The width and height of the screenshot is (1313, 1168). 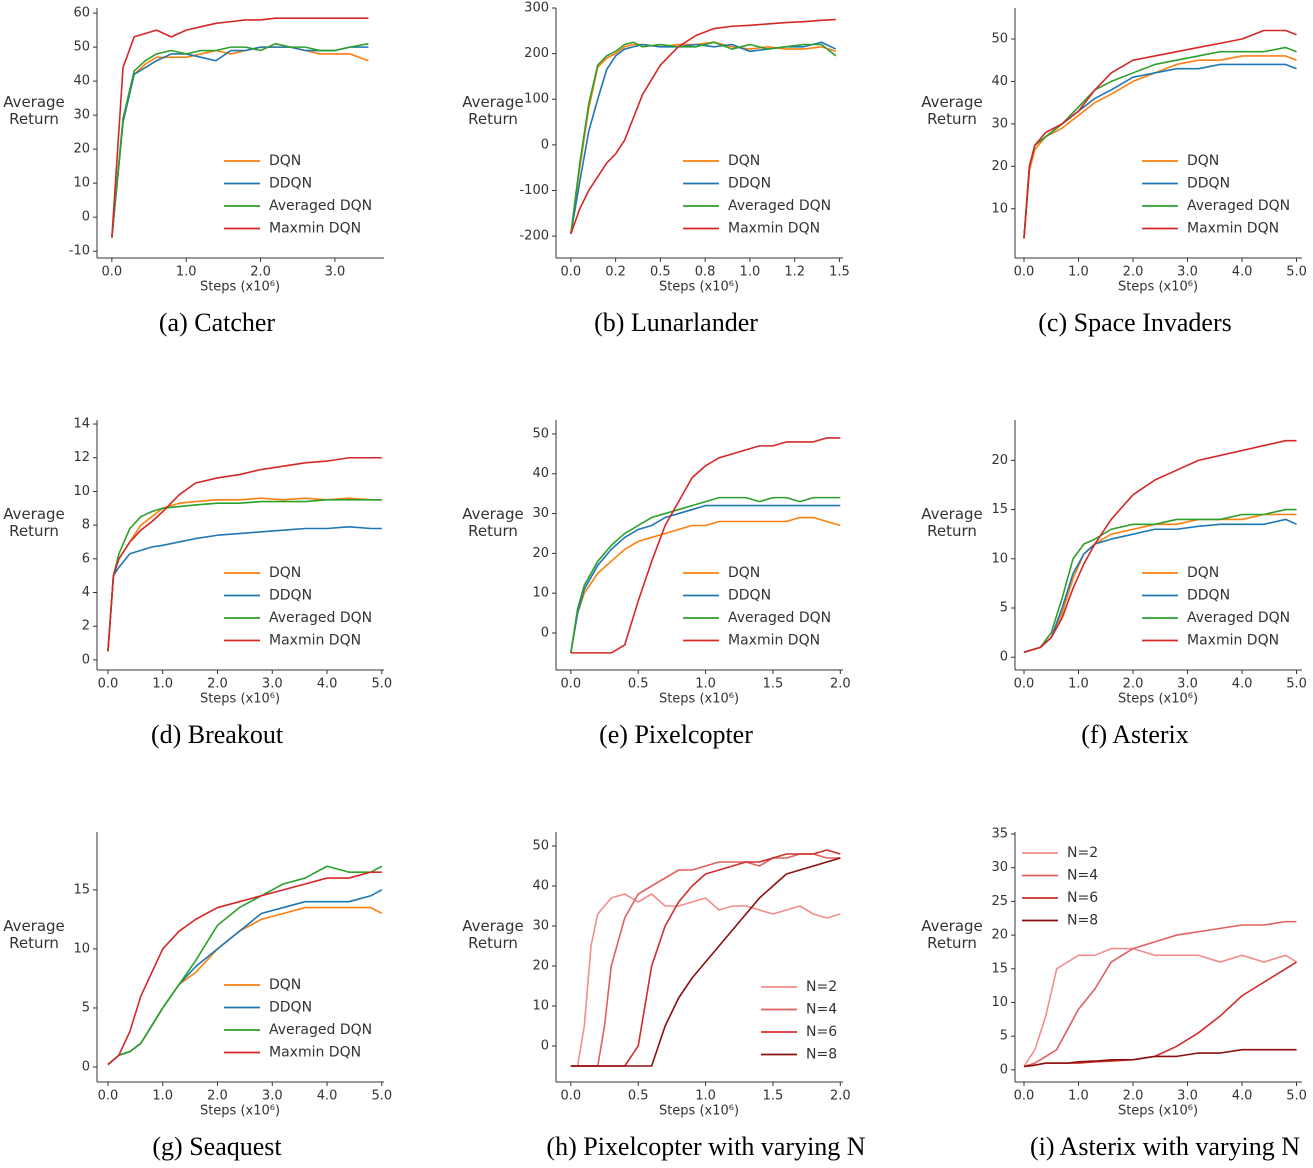 What do you see at coordinates (999, 901) in the screenshot?
I see `y-tick-label: 25` at bounding box center [999, 901].